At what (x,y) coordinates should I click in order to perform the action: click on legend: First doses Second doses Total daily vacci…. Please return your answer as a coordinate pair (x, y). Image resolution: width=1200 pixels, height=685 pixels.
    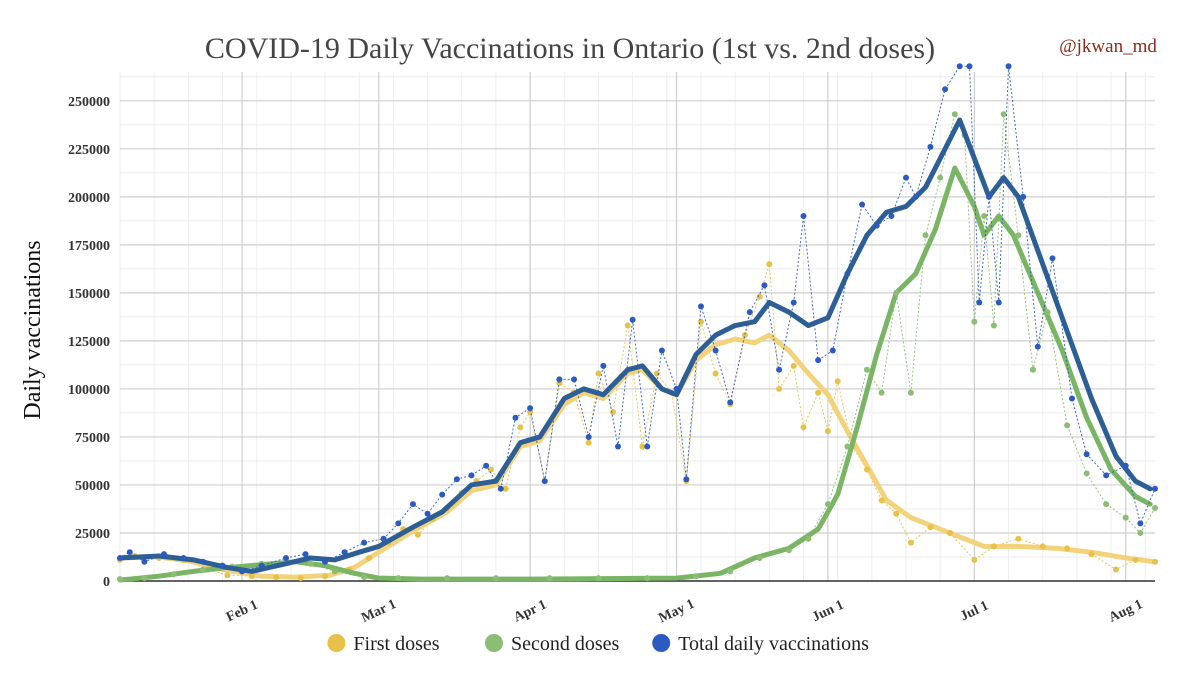
    Looking at the image, I should click on (598, 644).